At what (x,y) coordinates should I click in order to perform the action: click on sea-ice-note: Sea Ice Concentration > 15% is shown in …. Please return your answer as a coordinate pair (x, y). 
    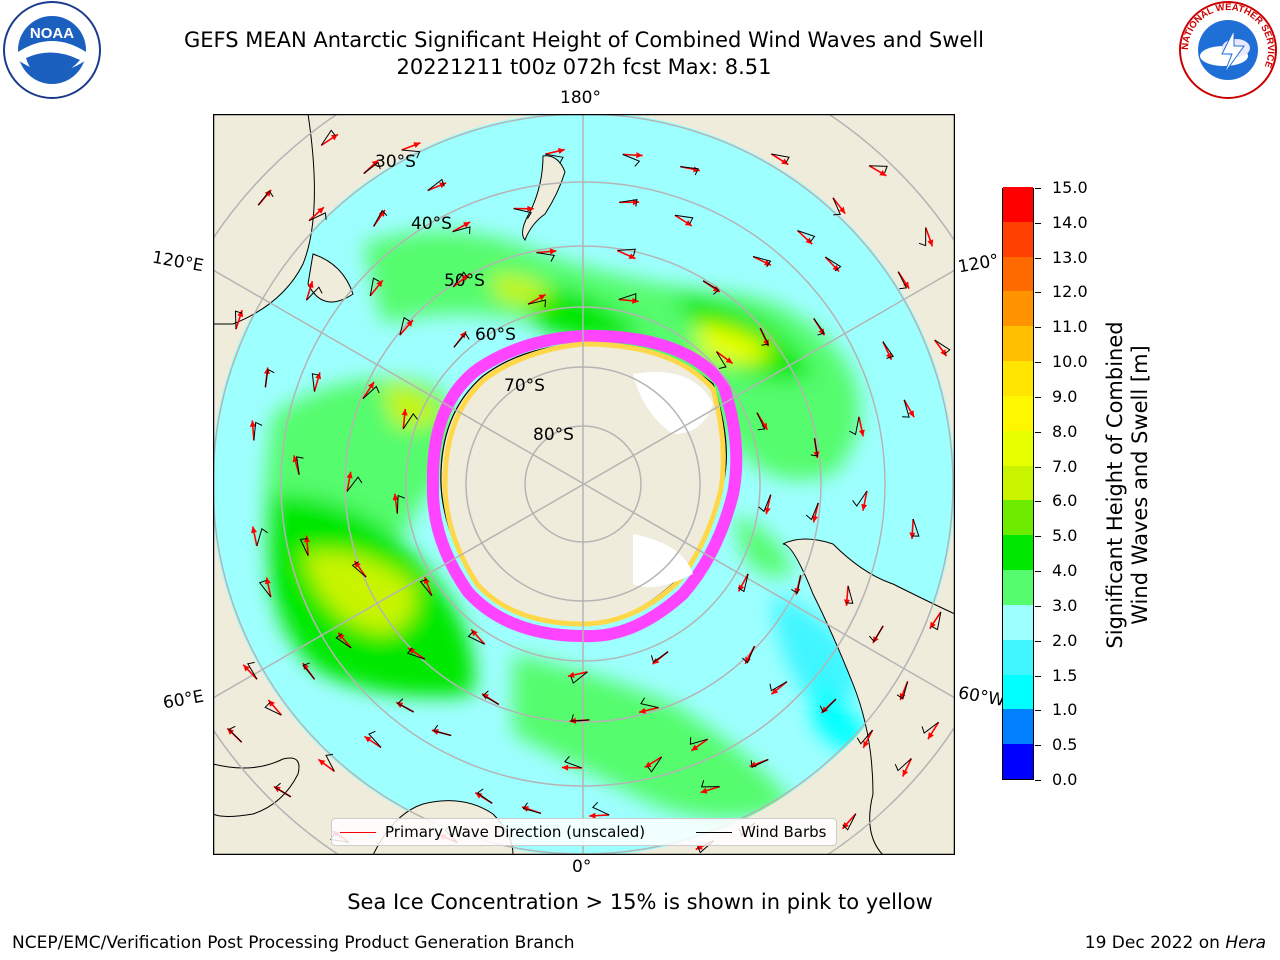
    Looking at the image, I should click on (640, 902).